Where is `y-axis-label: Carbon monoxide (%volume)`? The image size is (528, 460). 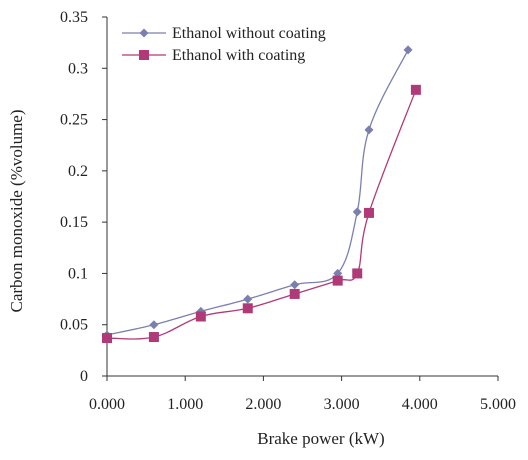
y-axis-label: Carbon monoxide (%volume) is located at coordinates (16, 210).